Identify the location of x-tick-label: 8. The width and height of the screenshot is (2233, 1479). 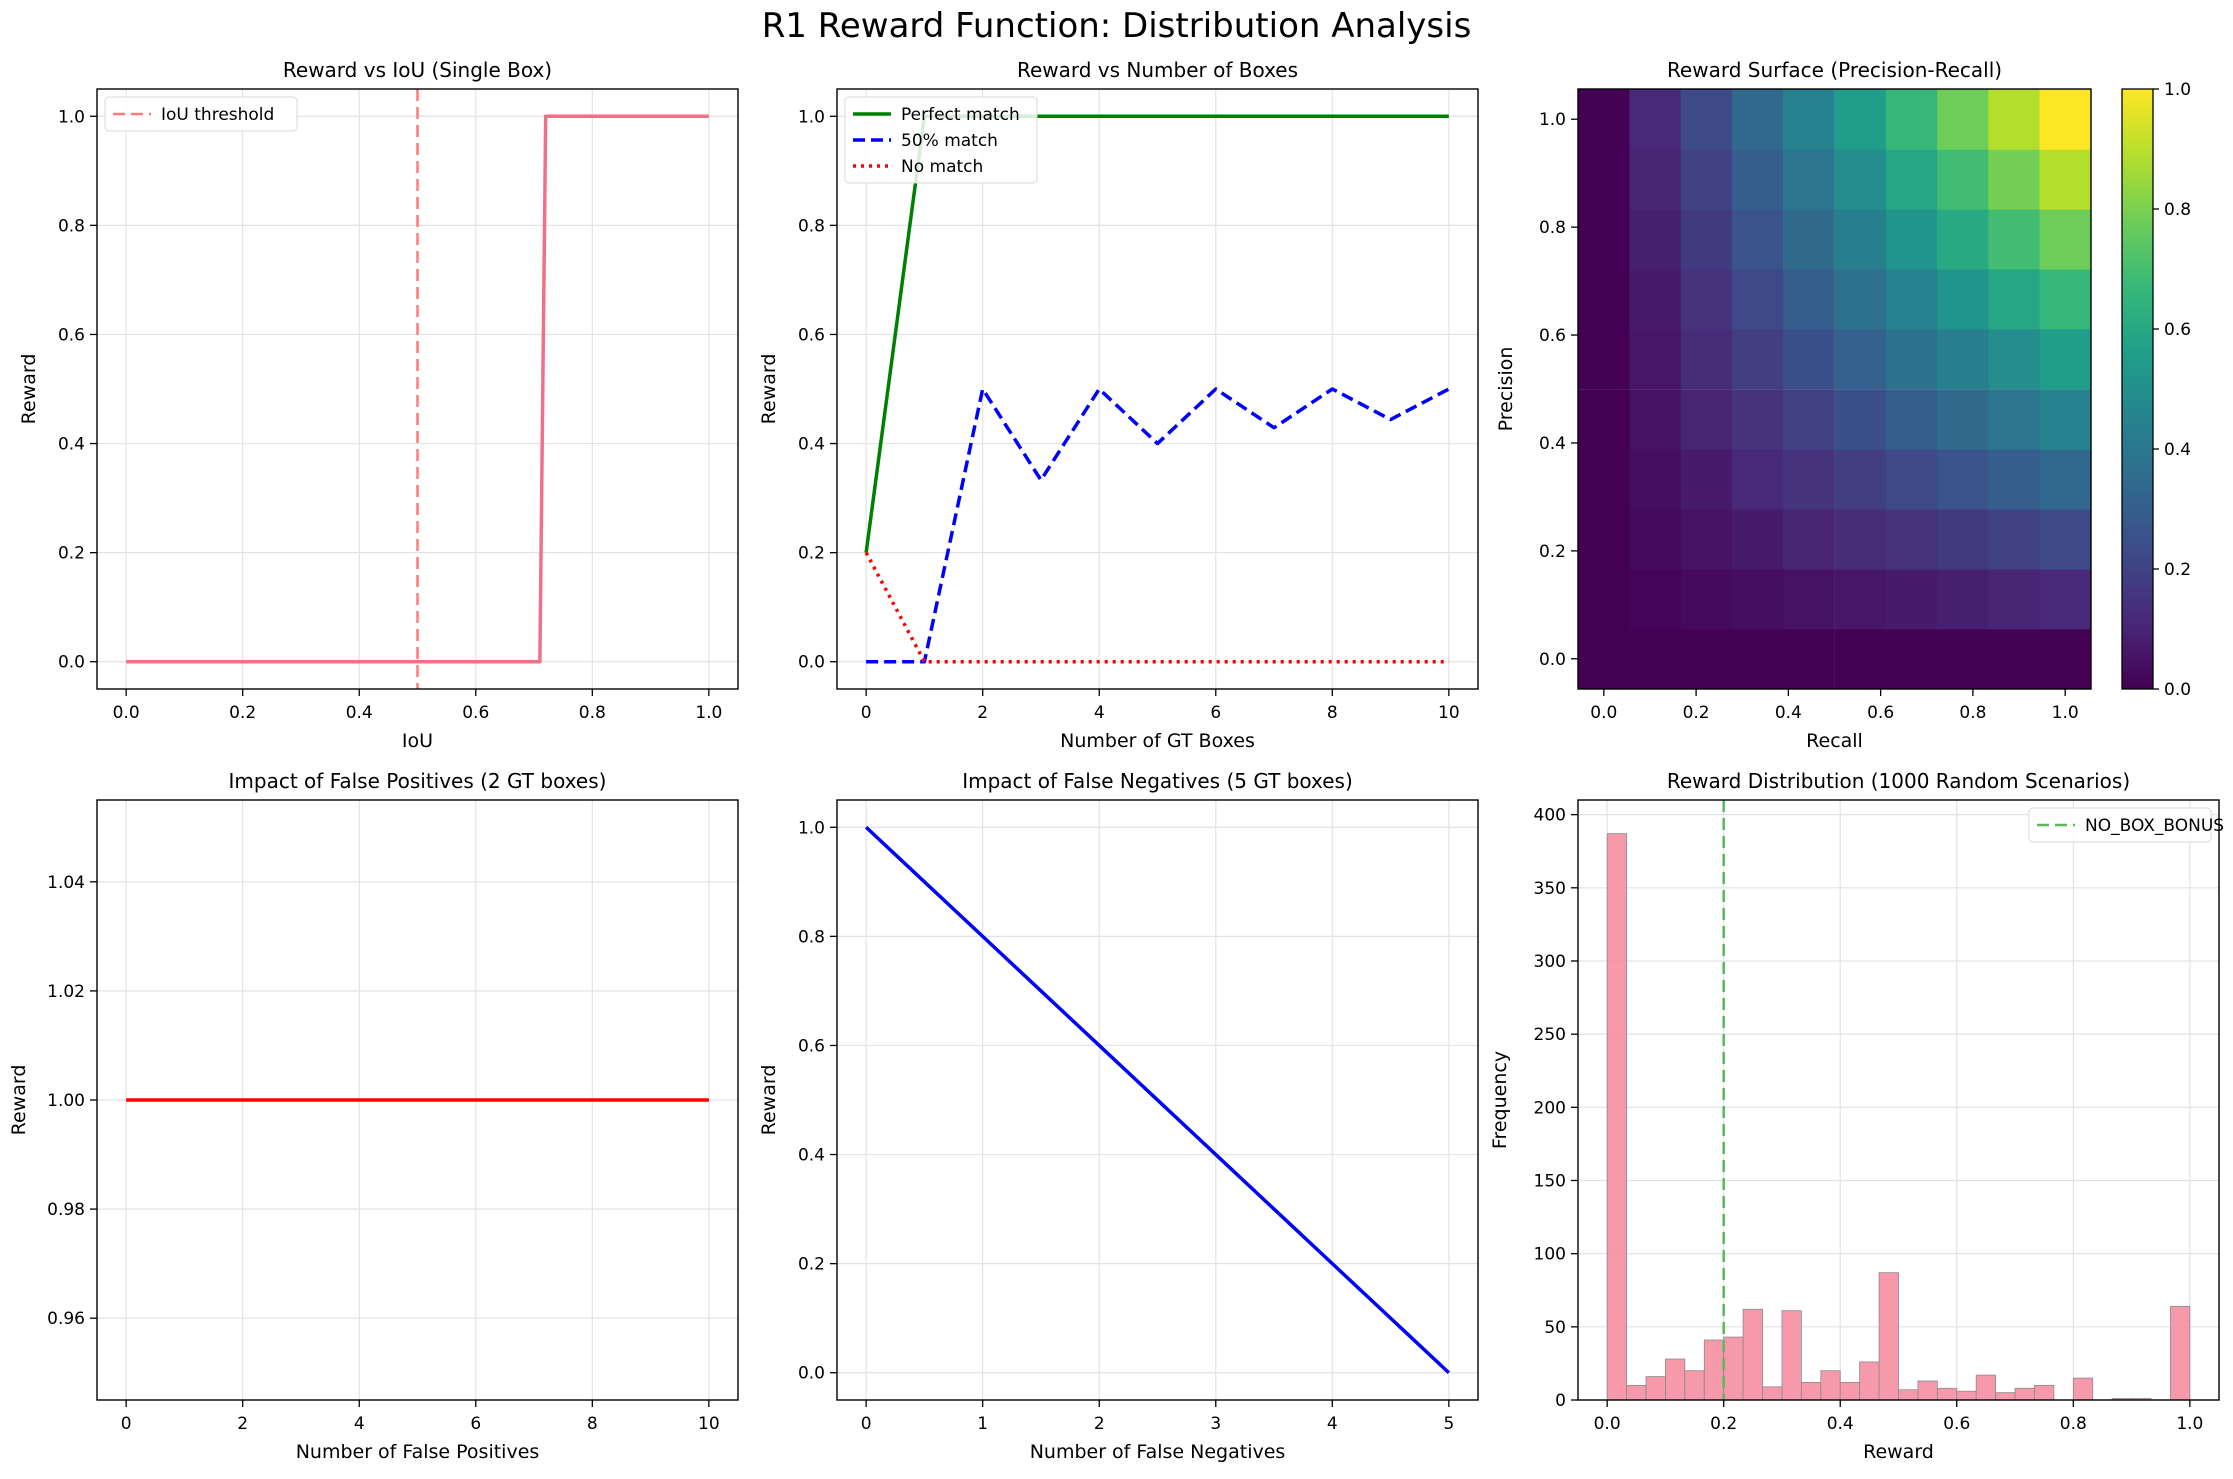
(1332, 713).